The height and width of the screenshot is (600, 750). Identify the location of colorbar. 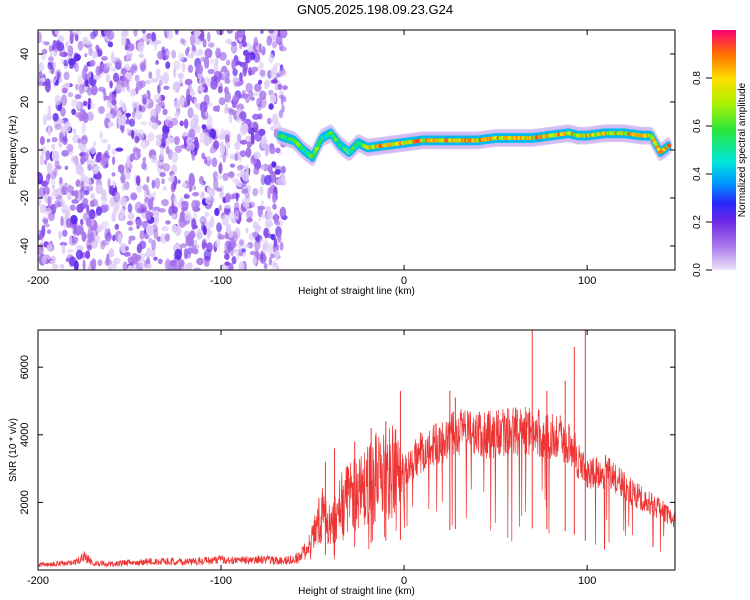
(724, 150).